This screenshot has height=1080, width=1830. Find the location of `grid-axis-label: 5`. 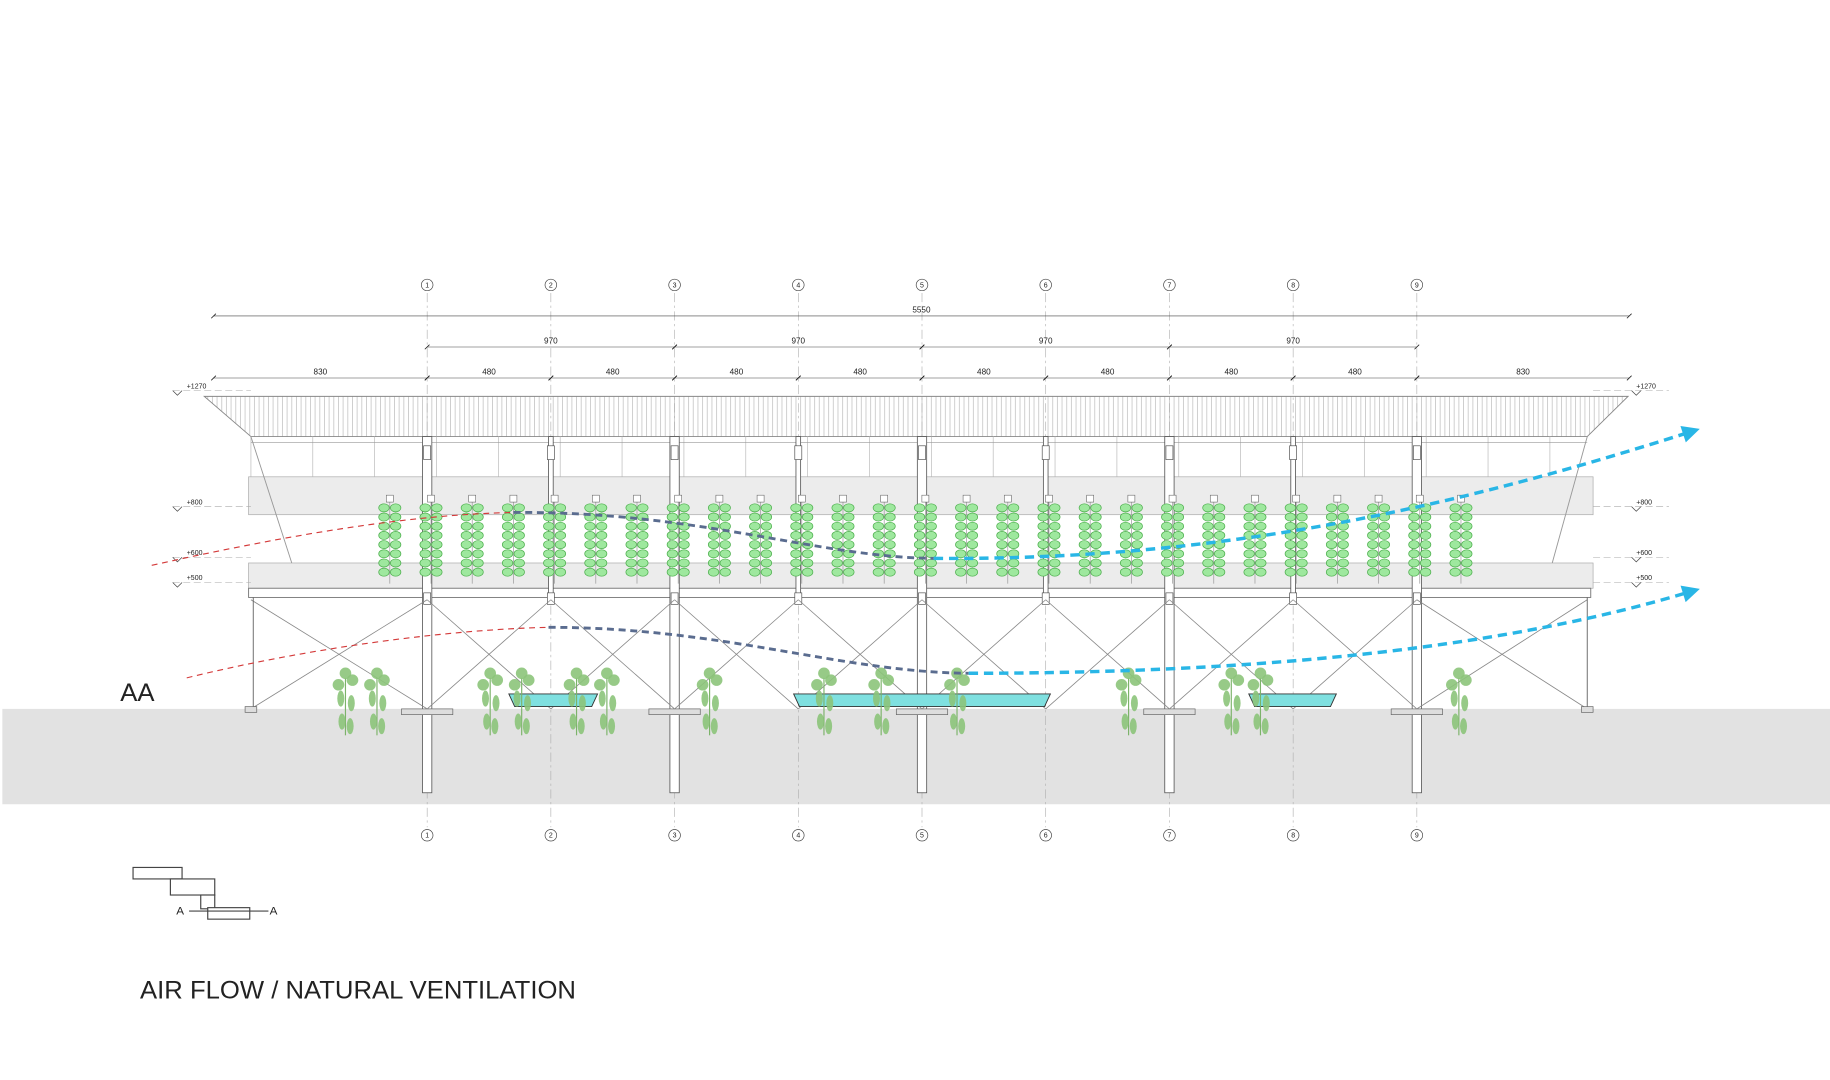

grid-axis-label: 5 is located at coordinates (922, 836).